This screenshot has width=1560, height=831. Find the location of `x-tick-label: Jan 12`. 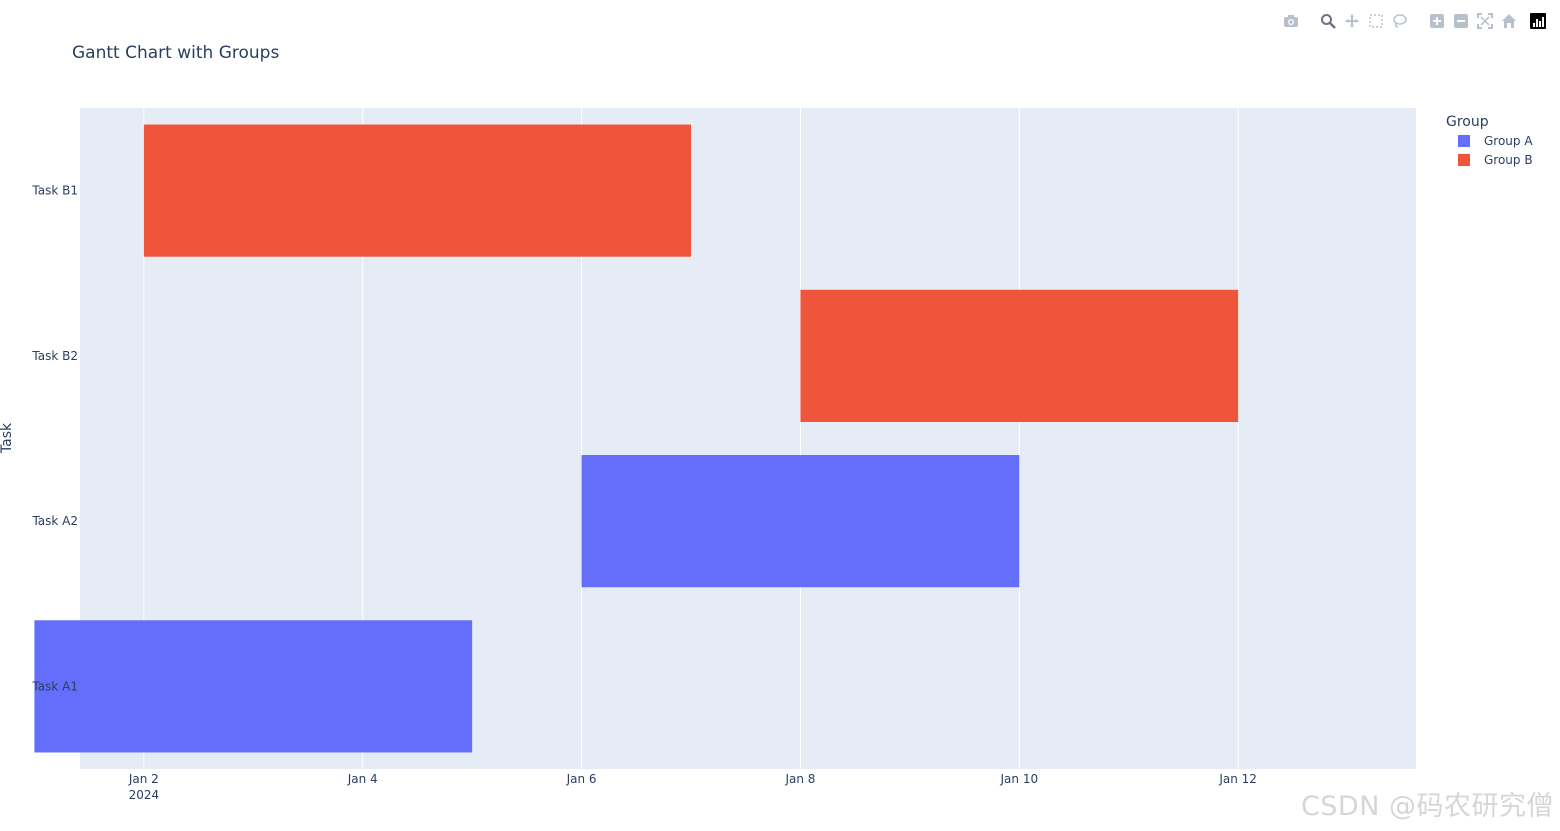

x-tick-label: Jan 12 is located at coordinates (1237, 779).